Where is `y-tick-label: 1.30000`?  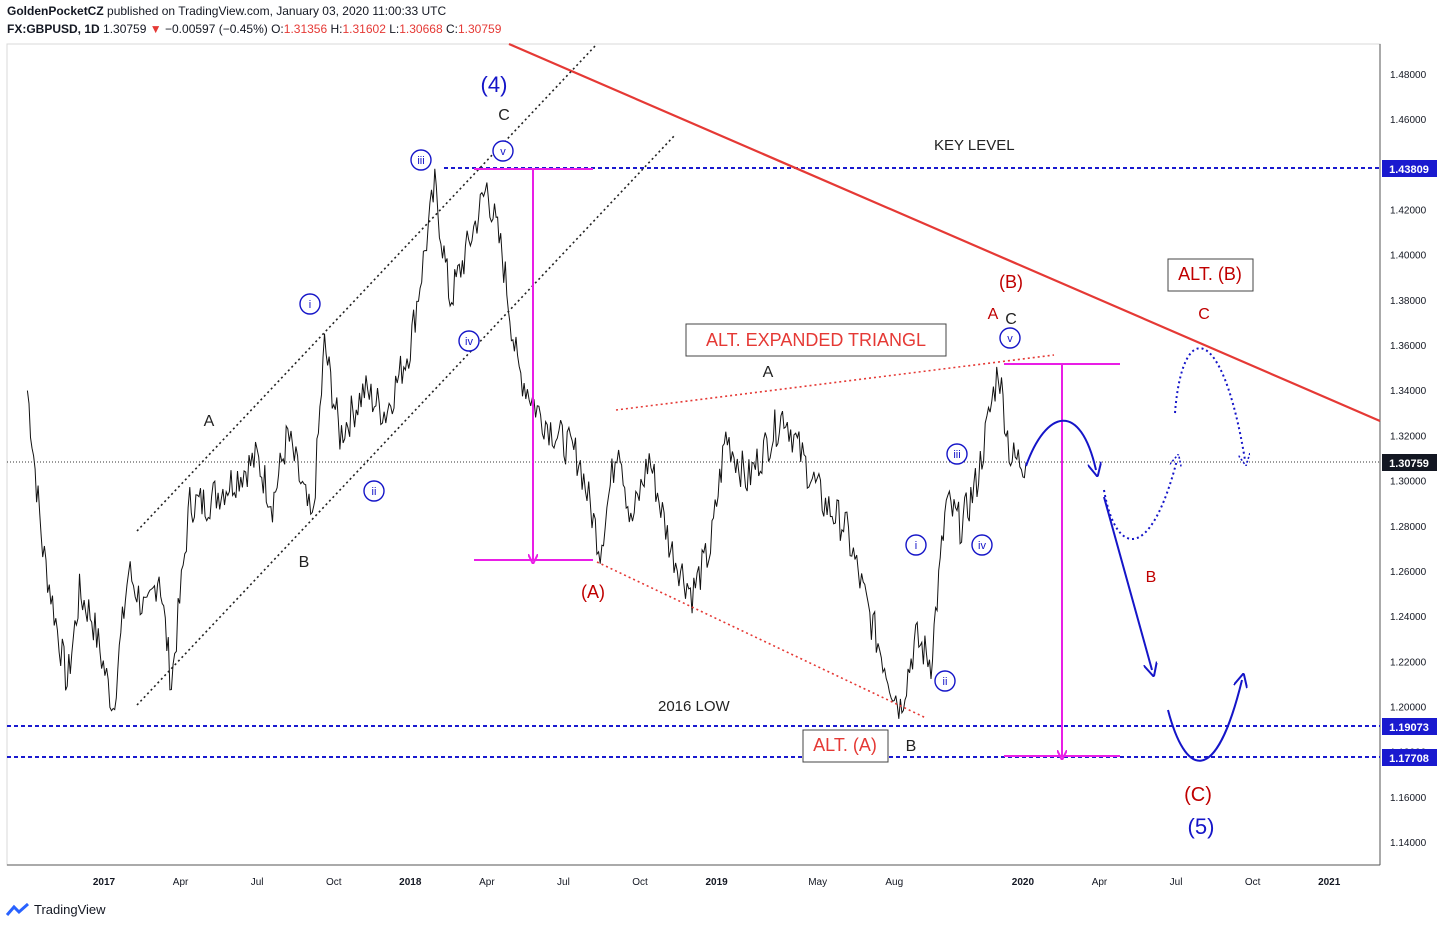
y-tick-label: 1.30000 is located at coordinates (1408, 482).